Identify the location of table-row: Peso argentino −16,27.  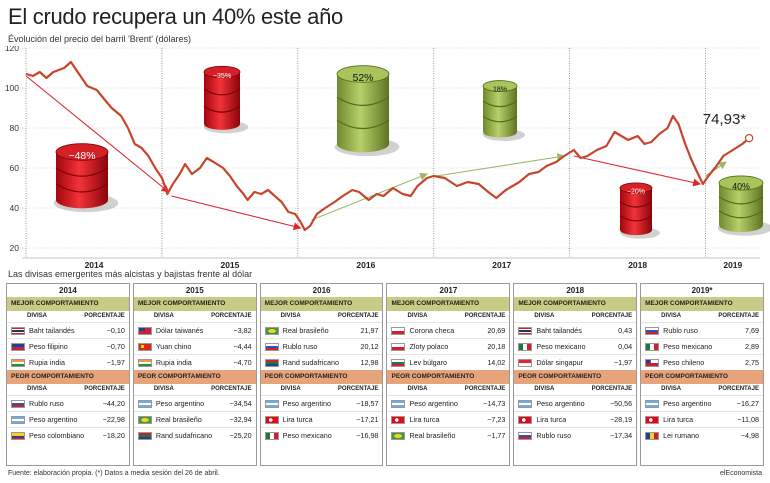
(702, 403).